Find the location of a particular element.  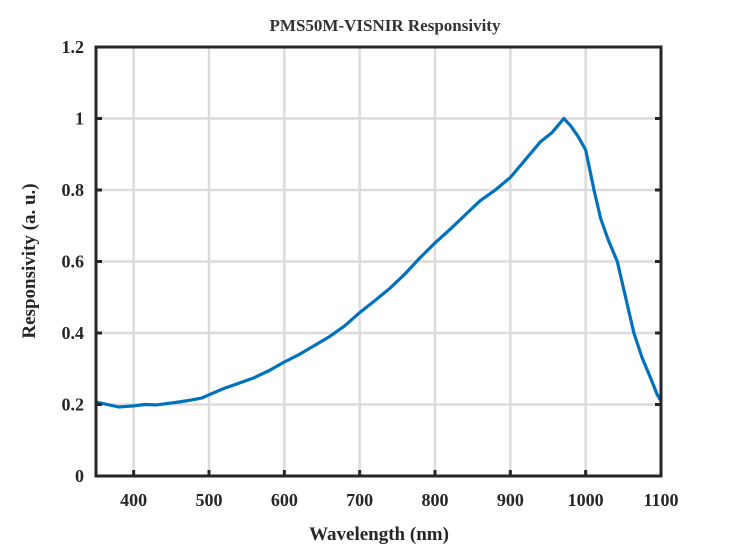

y-tick-labels: 0 0.2 0.4 0.6 0.8 1 1.2 is located at coordinates (73, 261).